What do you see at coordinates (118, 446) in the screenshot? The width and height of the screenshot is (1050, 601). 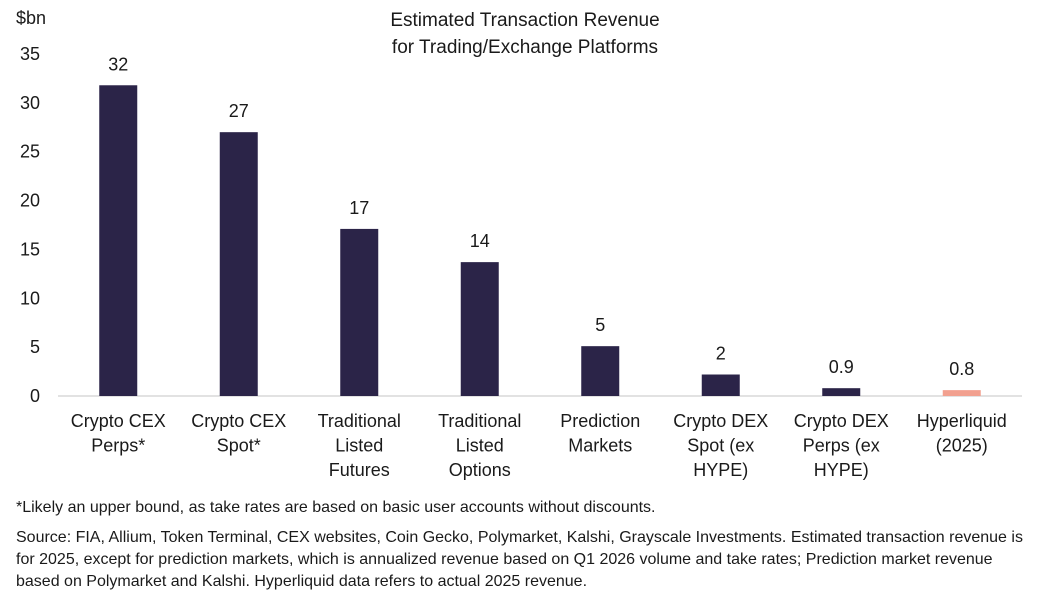 I see `category-label: Perps*` at bounding box center [118, 446].